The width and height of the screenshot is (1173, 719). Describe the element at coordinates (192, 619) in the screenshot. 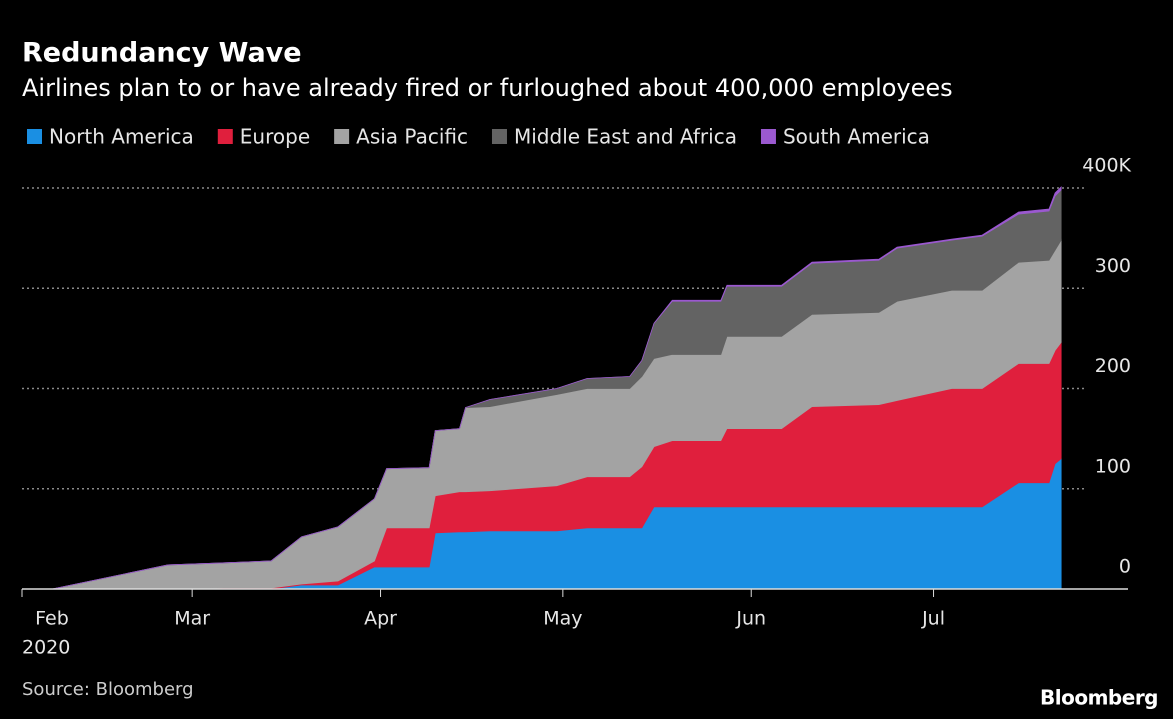

I see `x-tick-label: Mar` at that location.